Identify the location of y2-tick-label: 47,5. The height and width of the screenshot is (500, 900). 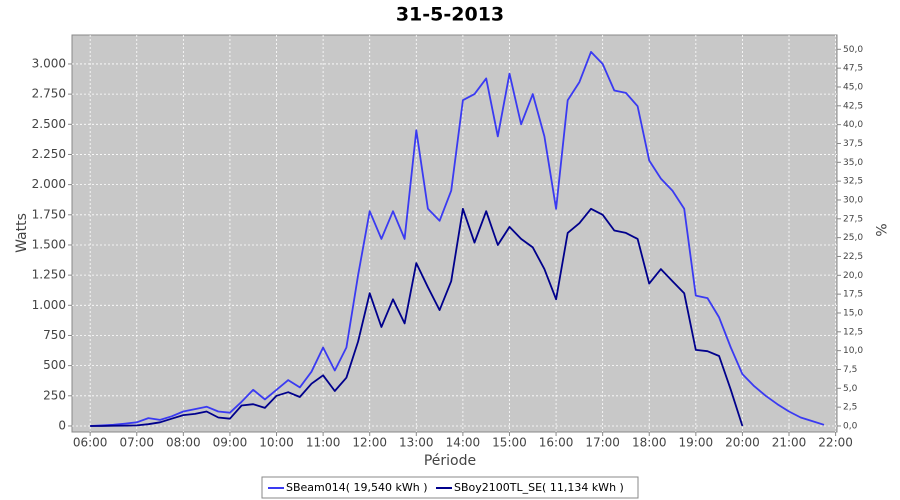
(853, 69).